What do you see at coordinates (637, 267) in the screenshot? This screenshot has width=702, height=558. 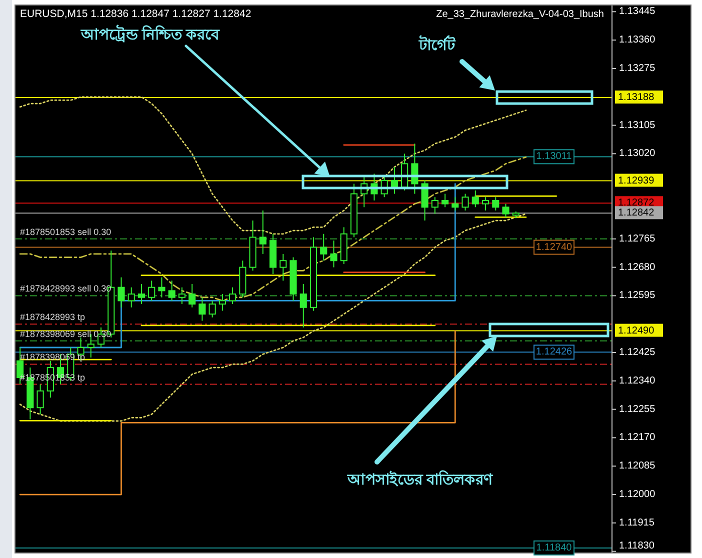 I see `y-tick-label: 1.12680` at bounding box center [637, 267].